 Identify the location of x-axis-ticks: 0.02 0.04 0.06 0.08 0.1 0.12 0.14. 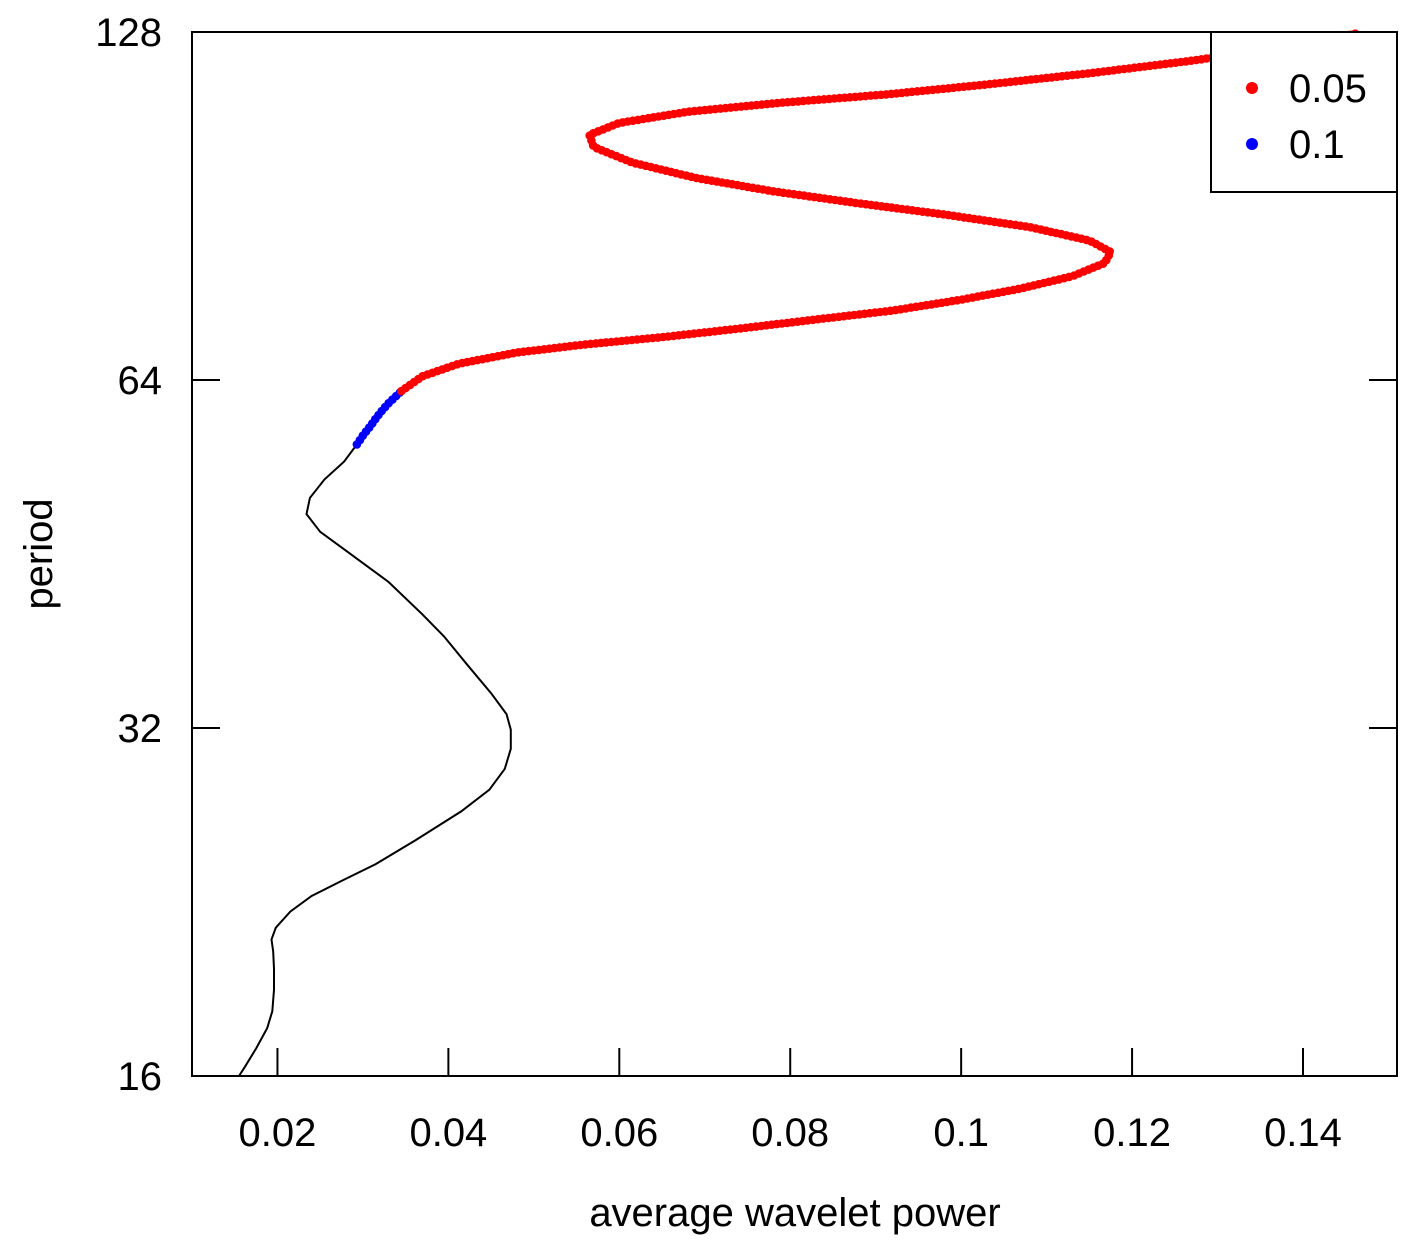
(790, 1101).